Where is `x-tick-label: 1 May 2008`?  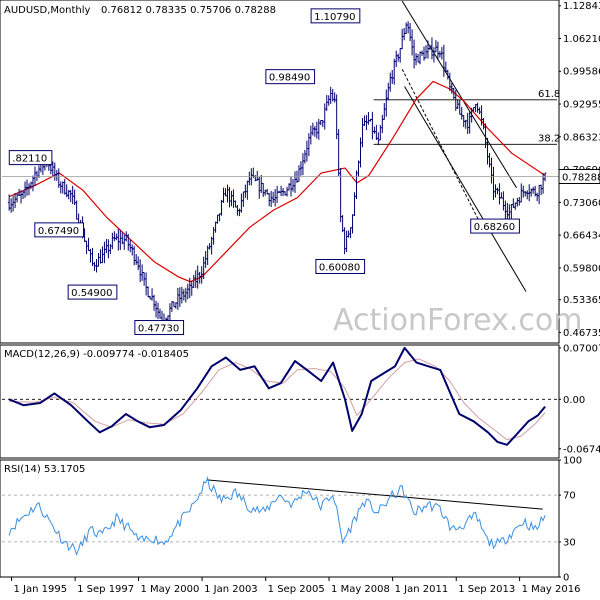
x-tick-label: 1 May 2008 is located at coordinates (360, 589).